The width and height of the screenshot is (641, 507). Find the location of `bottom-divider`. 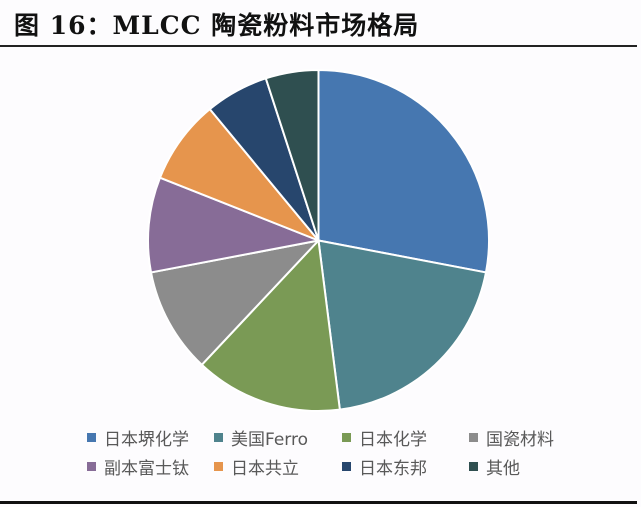

bottom-divider is located at coordinates (318, 502).